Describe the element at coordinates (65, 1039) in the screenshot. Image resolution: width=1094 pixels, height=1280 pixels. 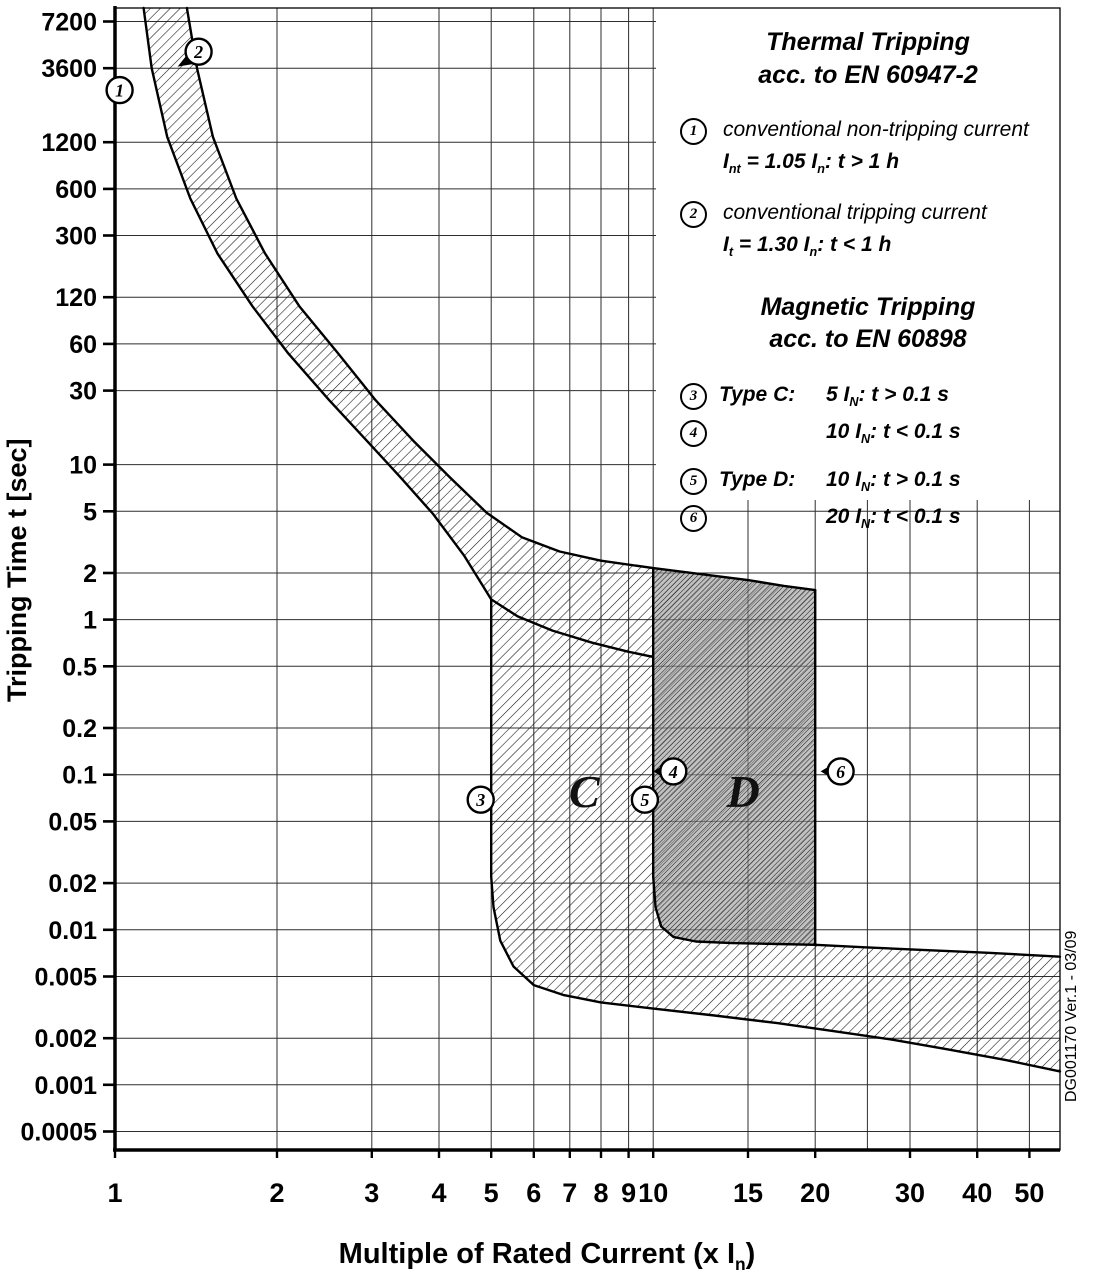
I see `y-tick-label: 0.002` at that location.